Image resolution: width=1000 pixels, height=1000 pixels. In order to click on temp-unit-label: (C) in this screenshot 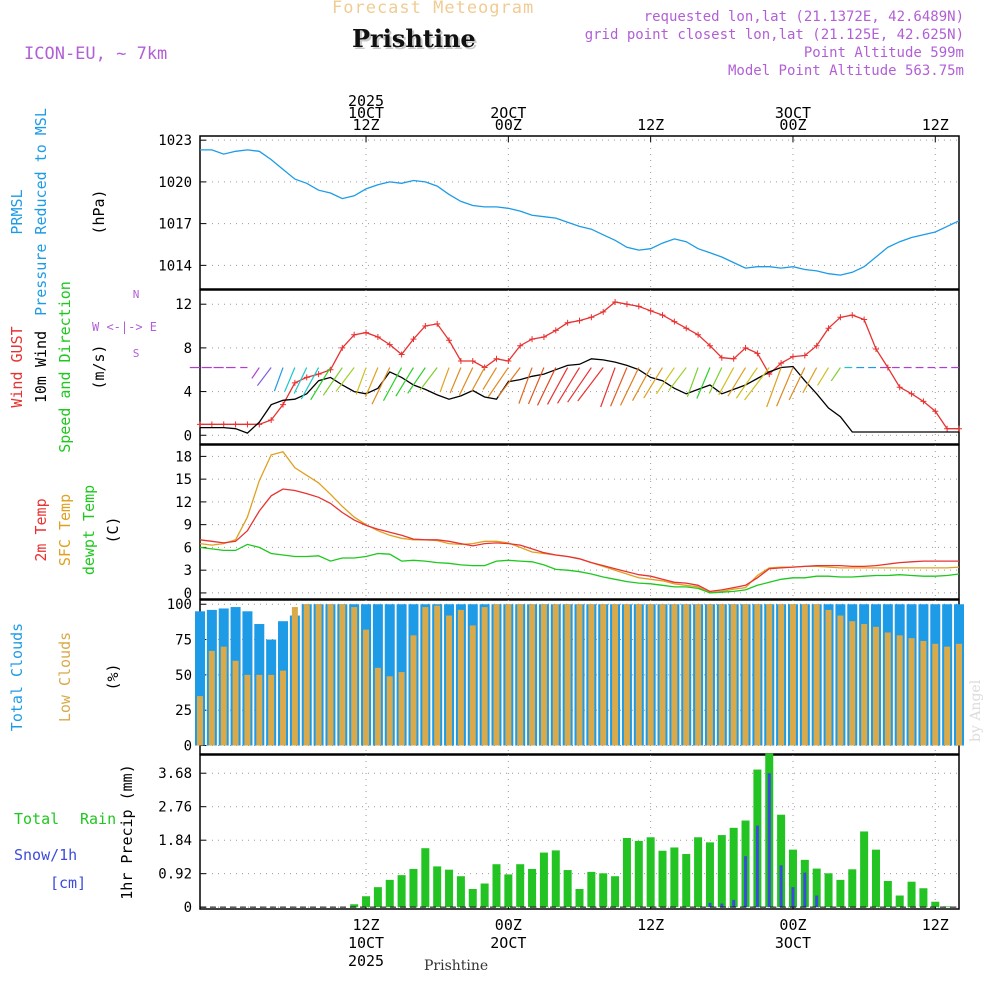, I will do `click(113, 529)`.